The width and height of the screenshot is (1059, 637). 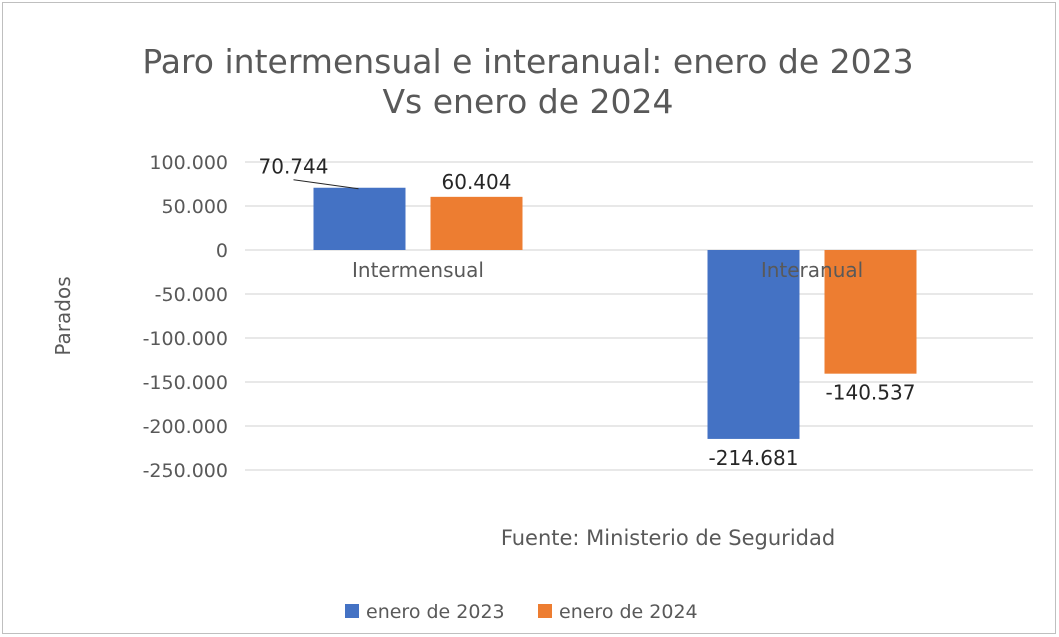 What do you see at coordinates (754, 458) in the screenshot?
I see `data-label: -214.681` at bounding box center [754, 458].